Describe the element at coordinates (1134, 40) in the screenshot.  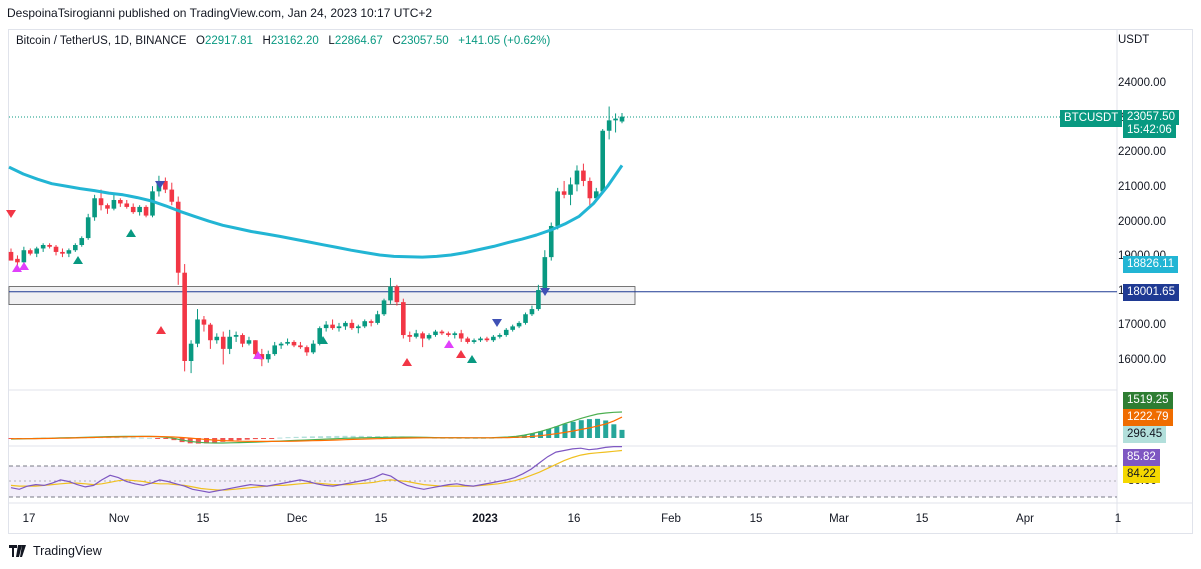
I see `currency-label: USDT` at that location.